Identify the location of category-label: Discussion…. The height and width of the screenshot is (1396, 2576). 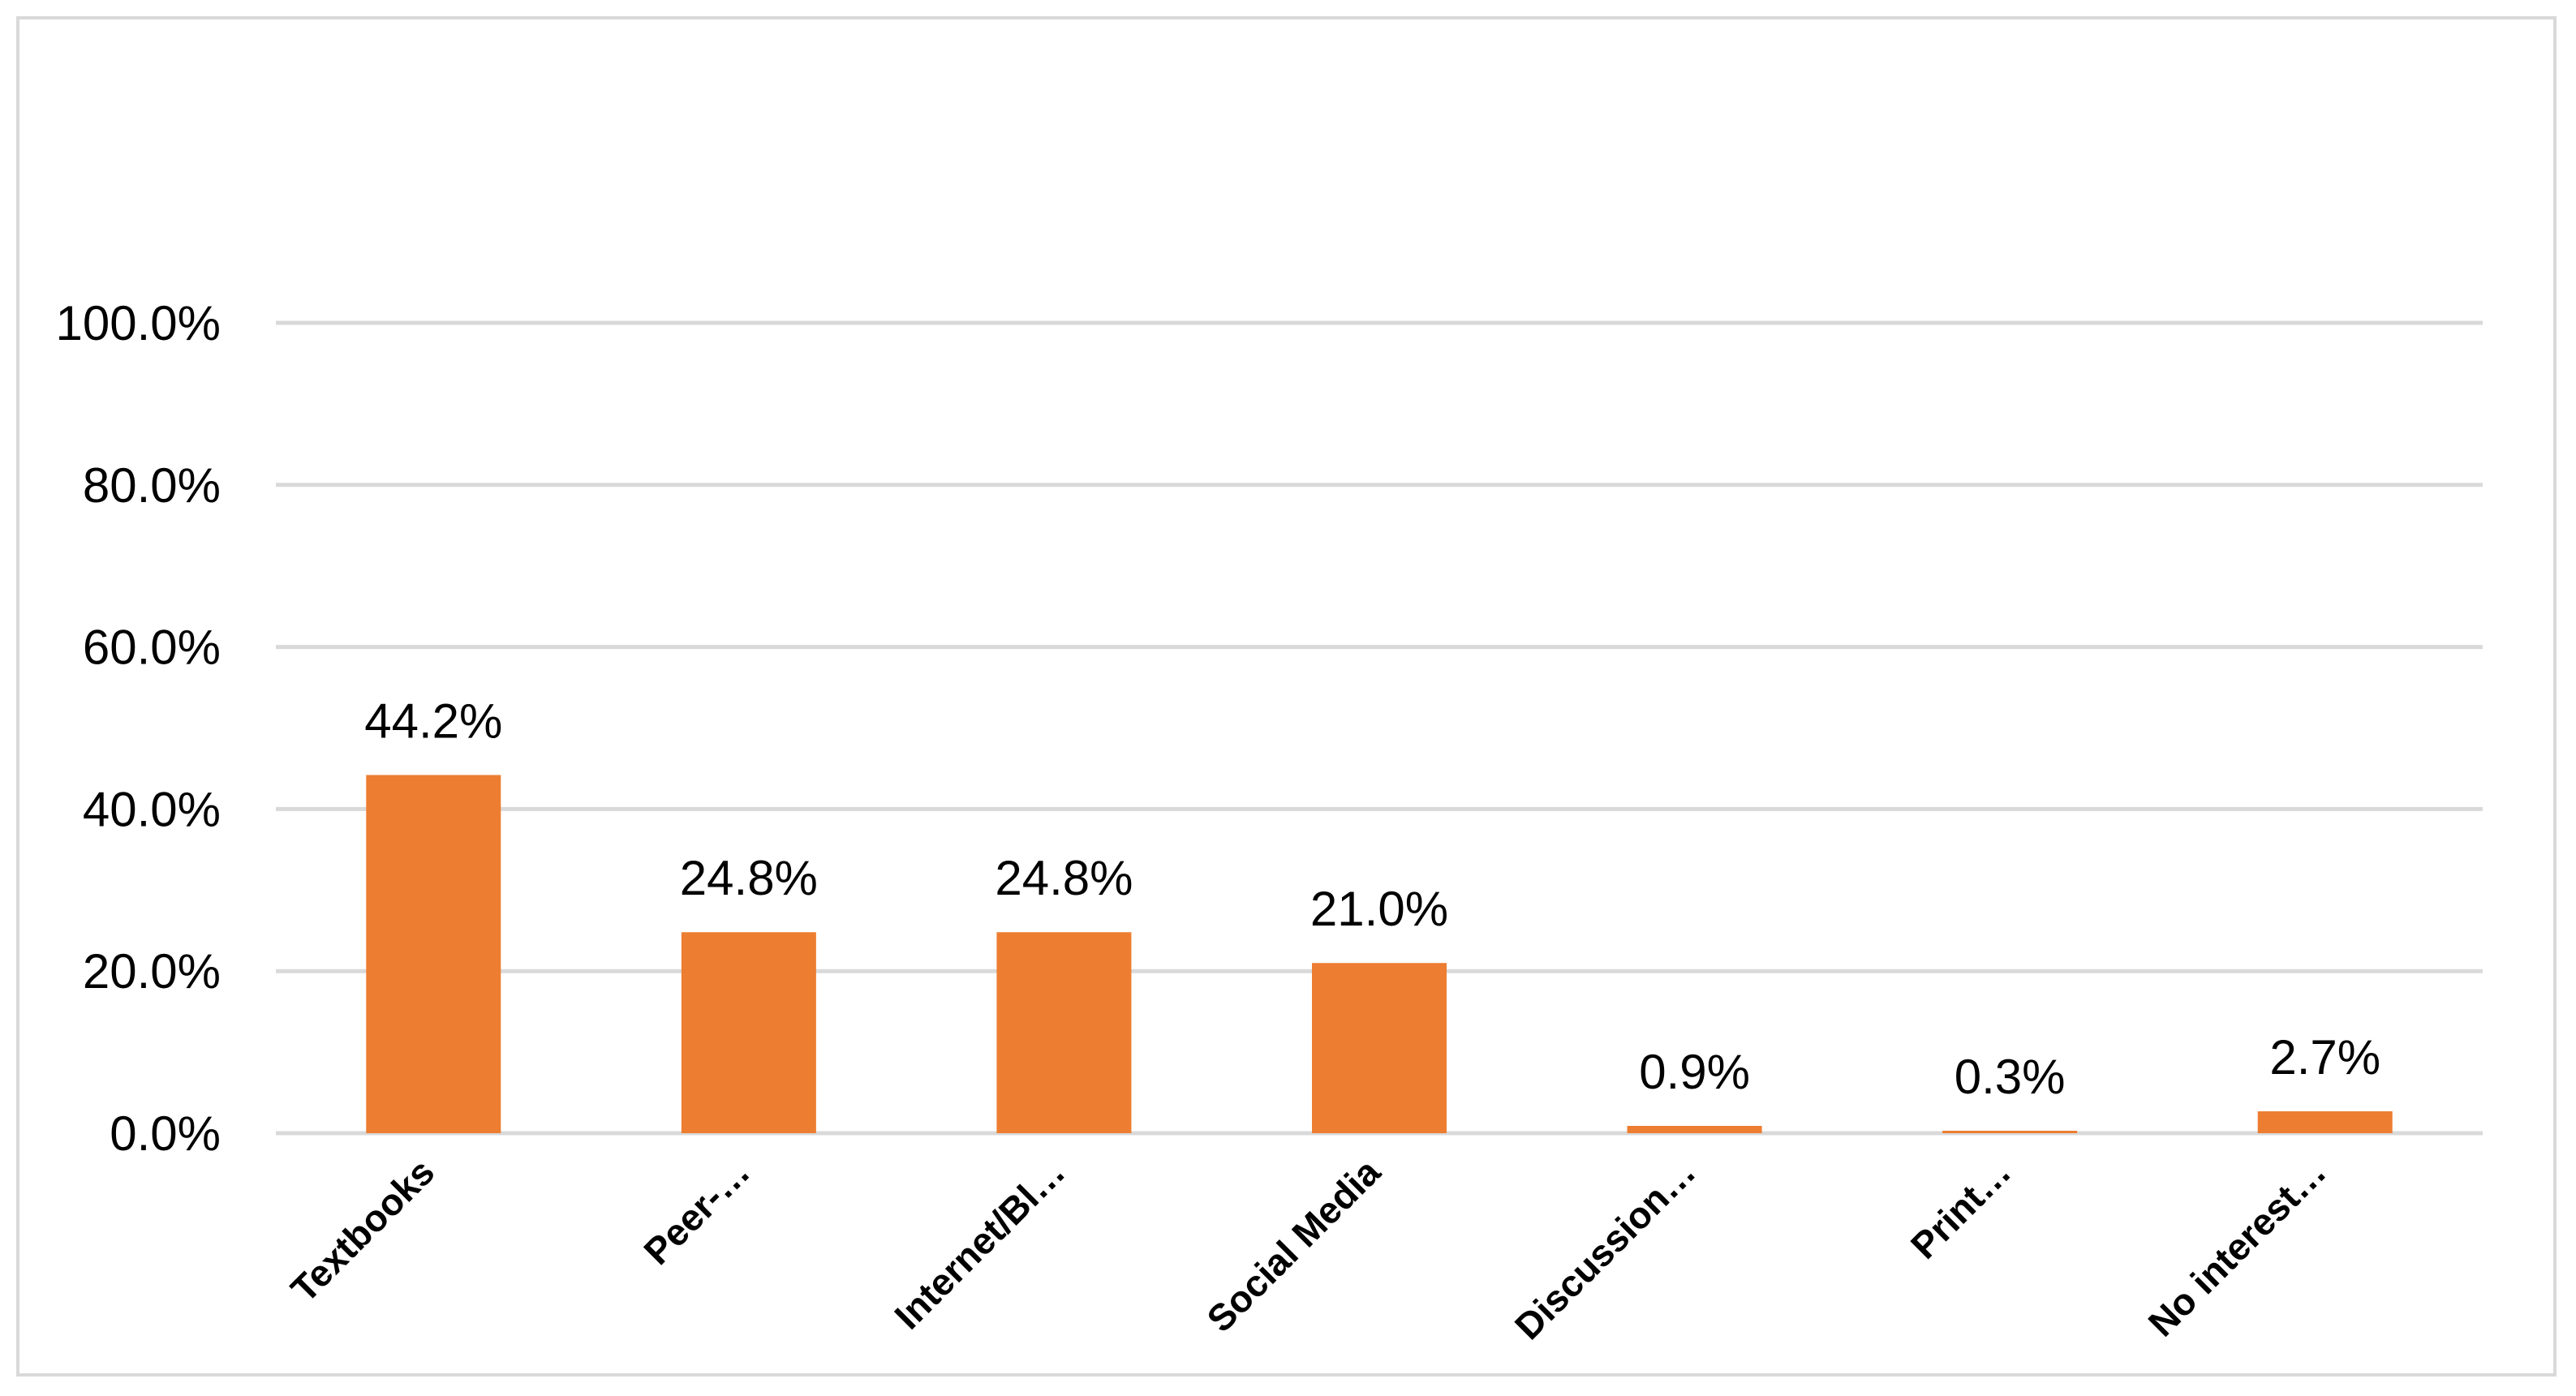
(1605, 1248).